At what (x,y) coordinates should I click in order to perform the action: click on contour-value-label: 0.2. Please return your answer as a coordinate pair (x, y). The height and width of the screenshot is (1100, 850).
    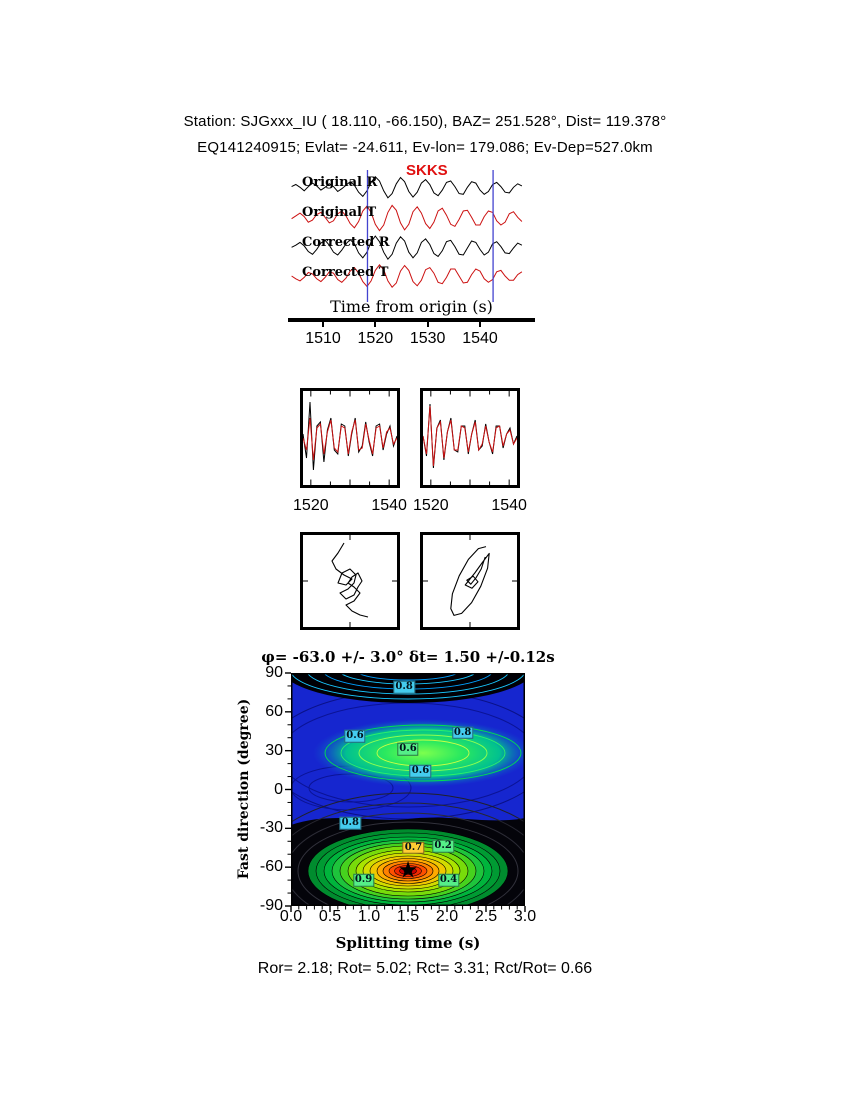
    Looking at the image, I should click on (443, 846).